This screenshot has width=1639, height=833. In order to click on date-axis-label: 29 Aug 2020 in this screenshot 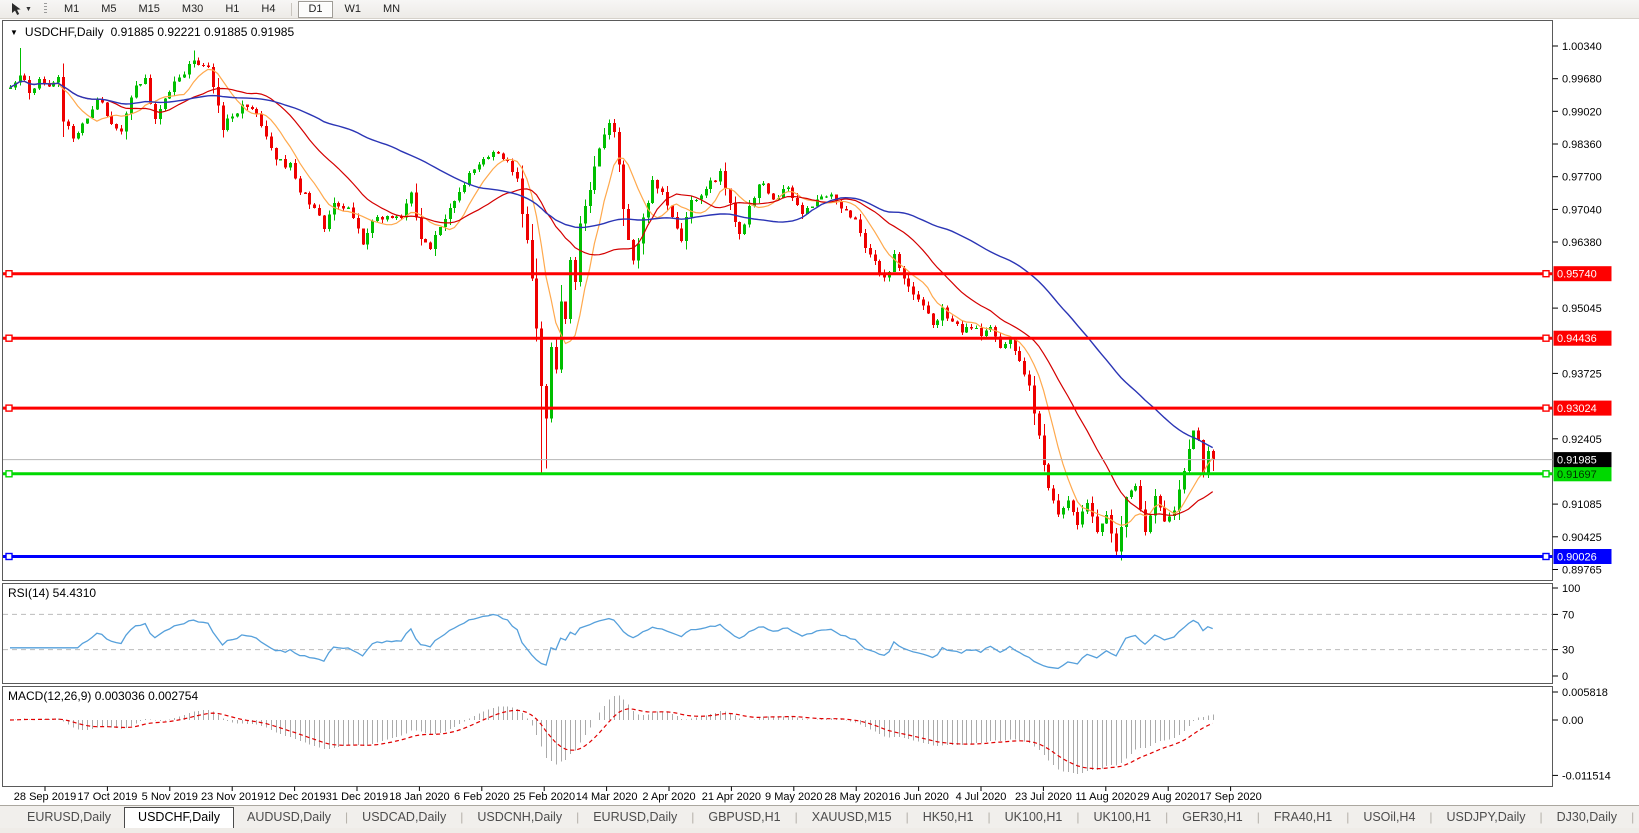, I will do `click(1168, 797)`.